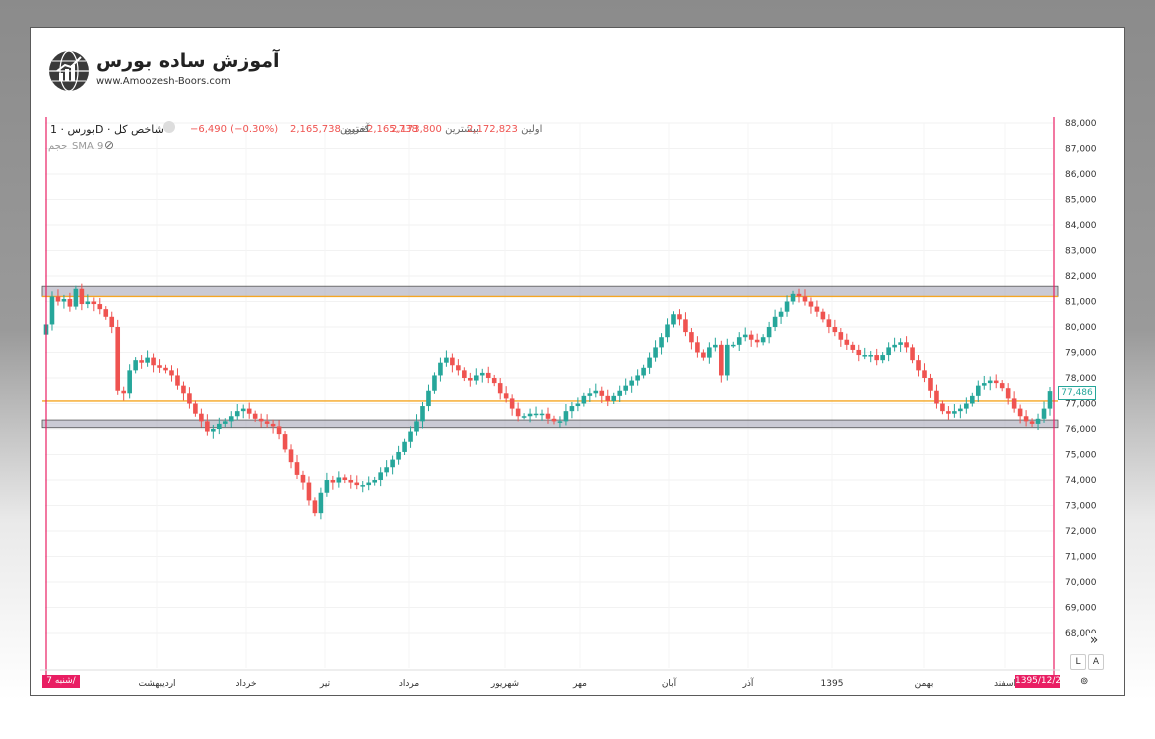  I want to click on y-tick-label: 73,000, so click(1081, 507).